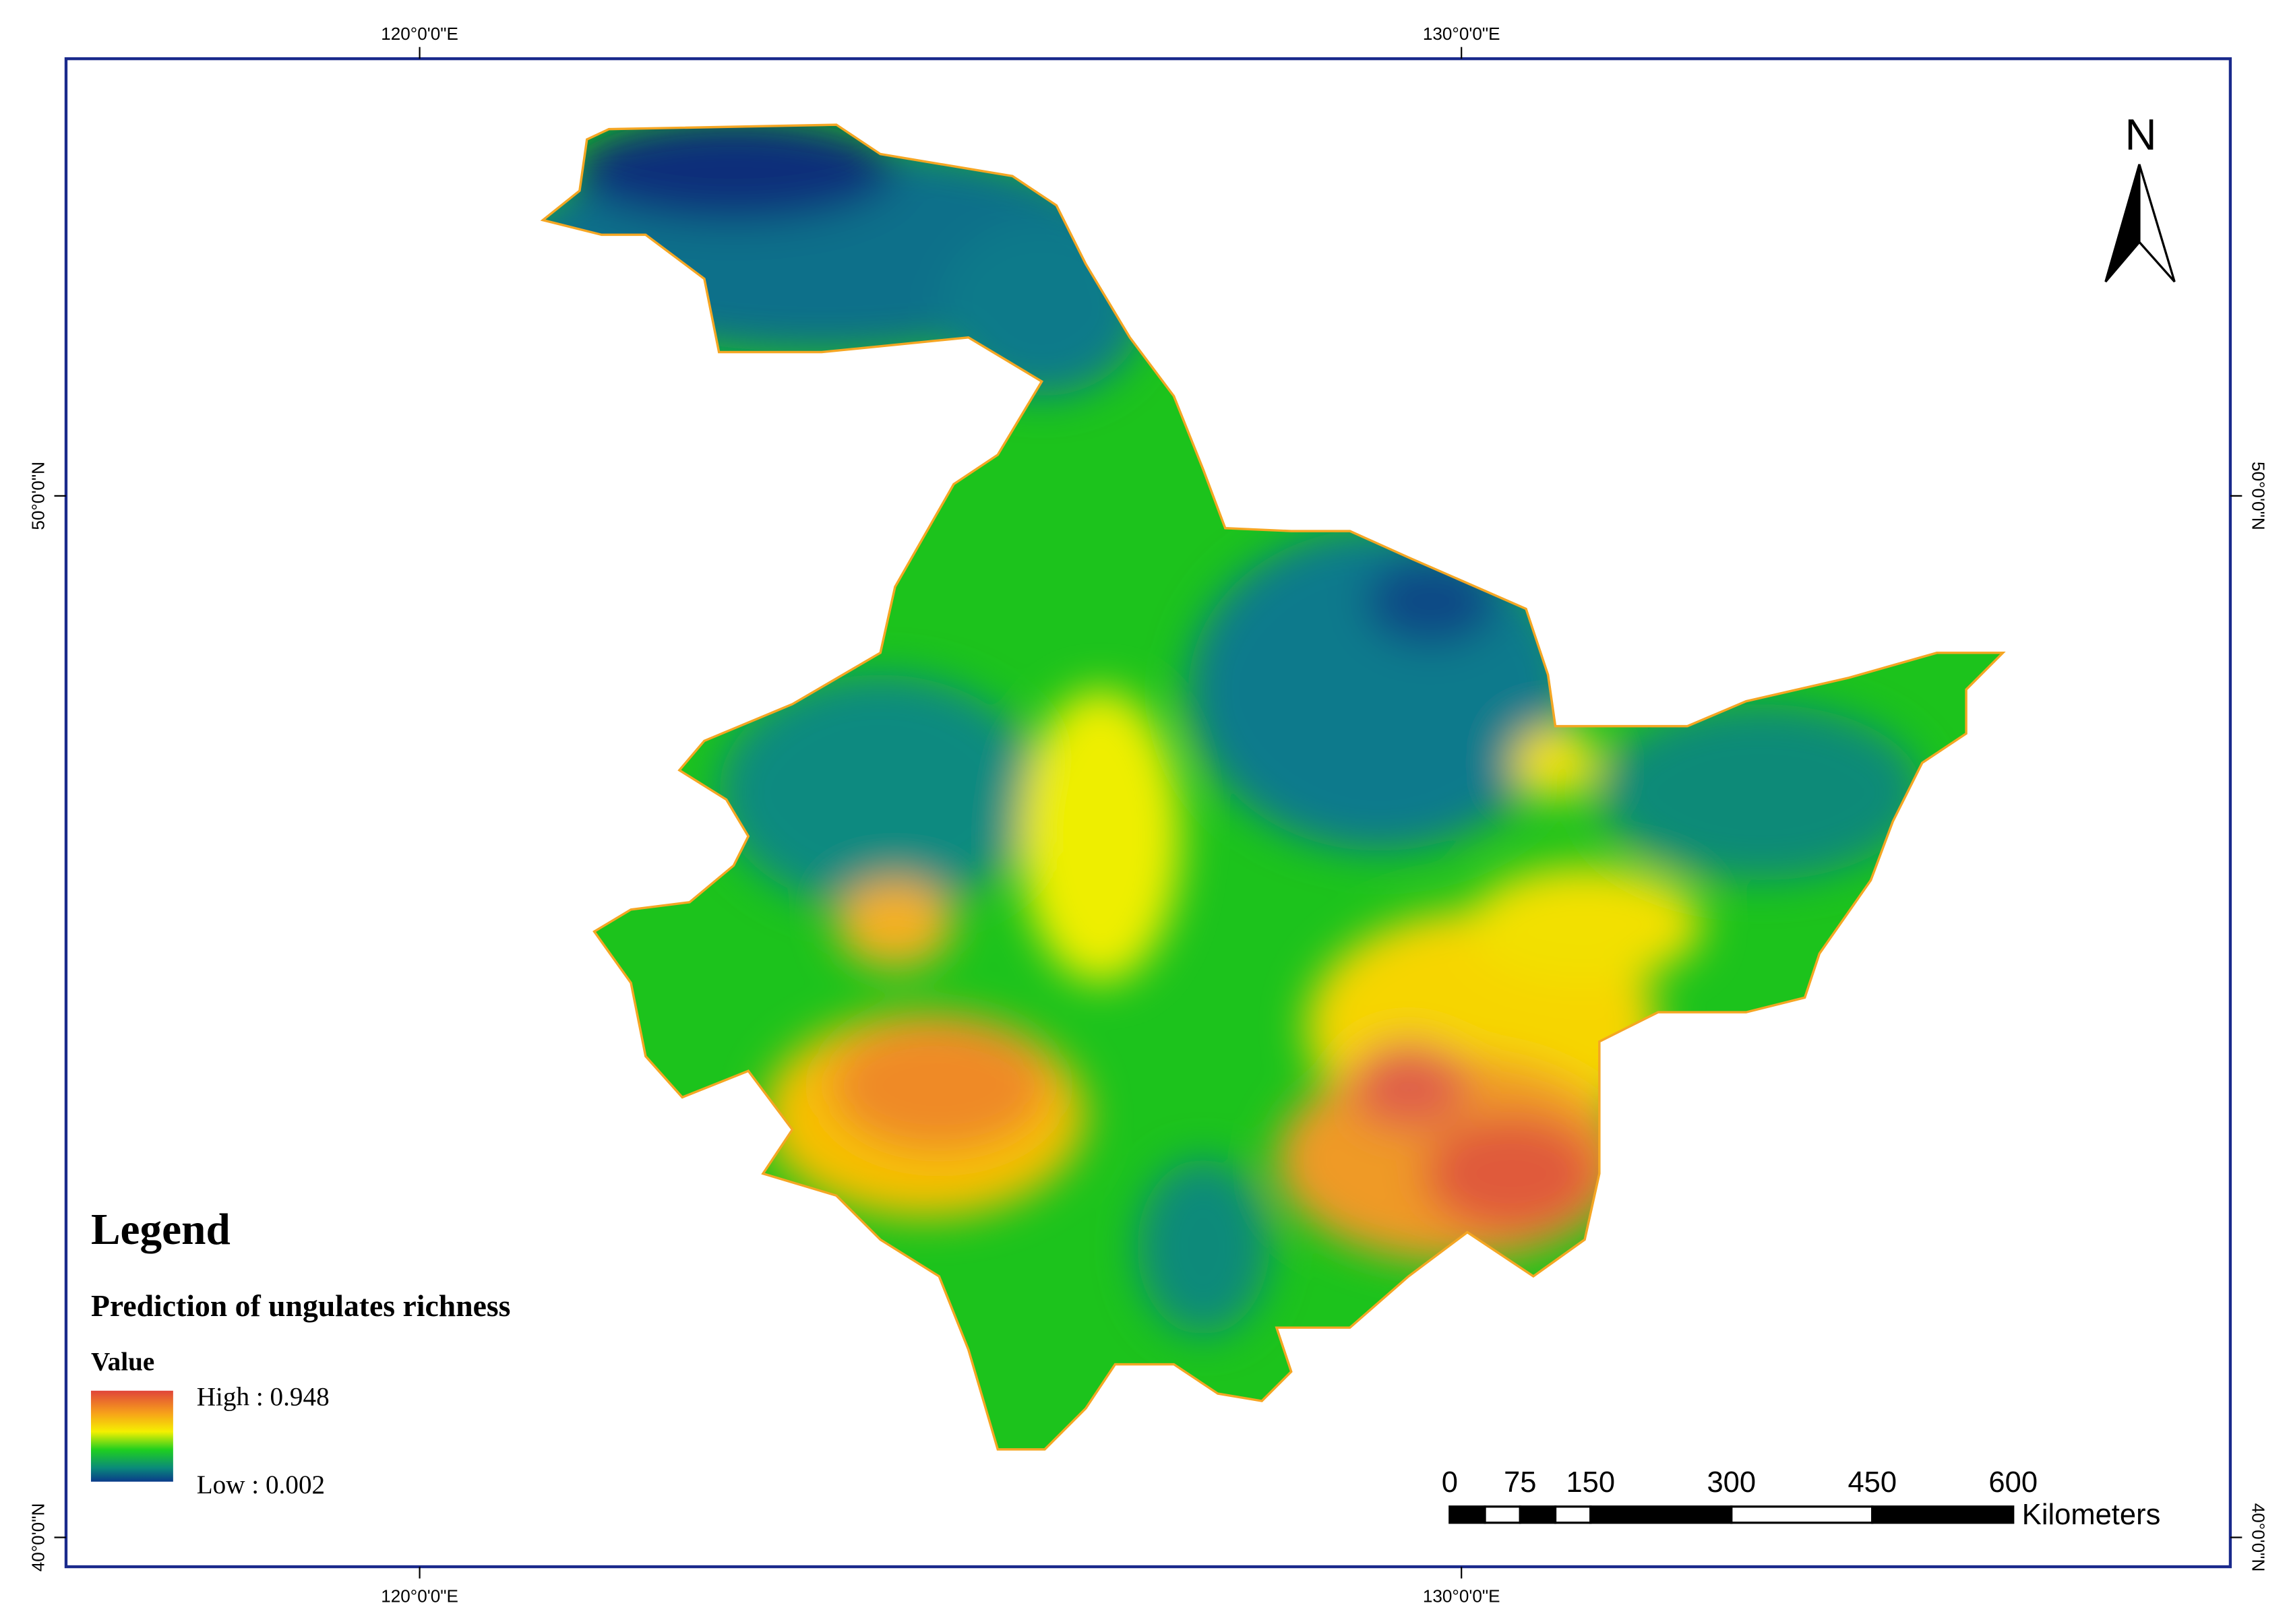 This screenshot has width=2289, height=1624. What do you see at coordinates (1450, 1483) in the screenshot?
I see `scale-tick-label: 0` at bounding box center [1450, 1483].